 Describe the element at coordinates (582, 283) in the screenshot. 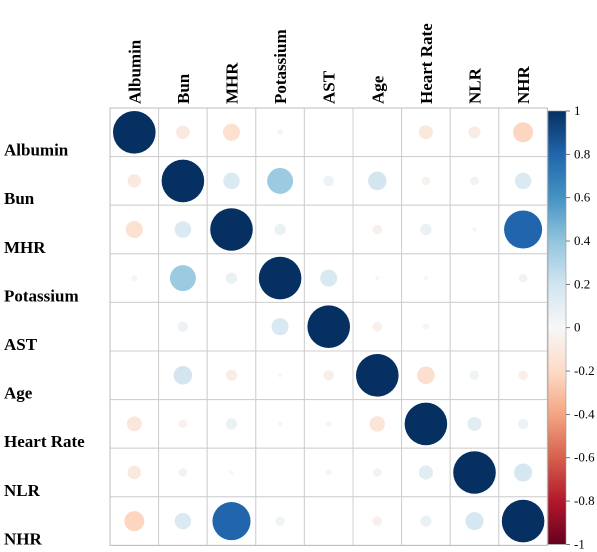

I see `colorbar-tick-label: 0.2` at that location.